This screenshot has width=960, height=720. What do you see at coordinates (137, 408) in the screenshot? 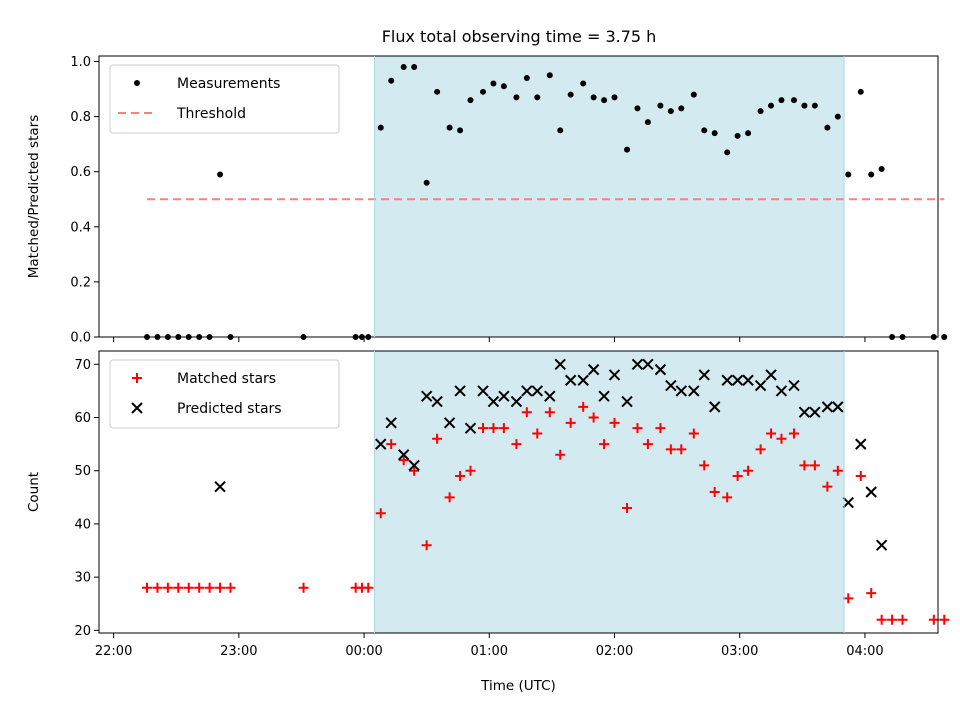
I see `legend-predicted-swatch` at bounding box center [137, 408].